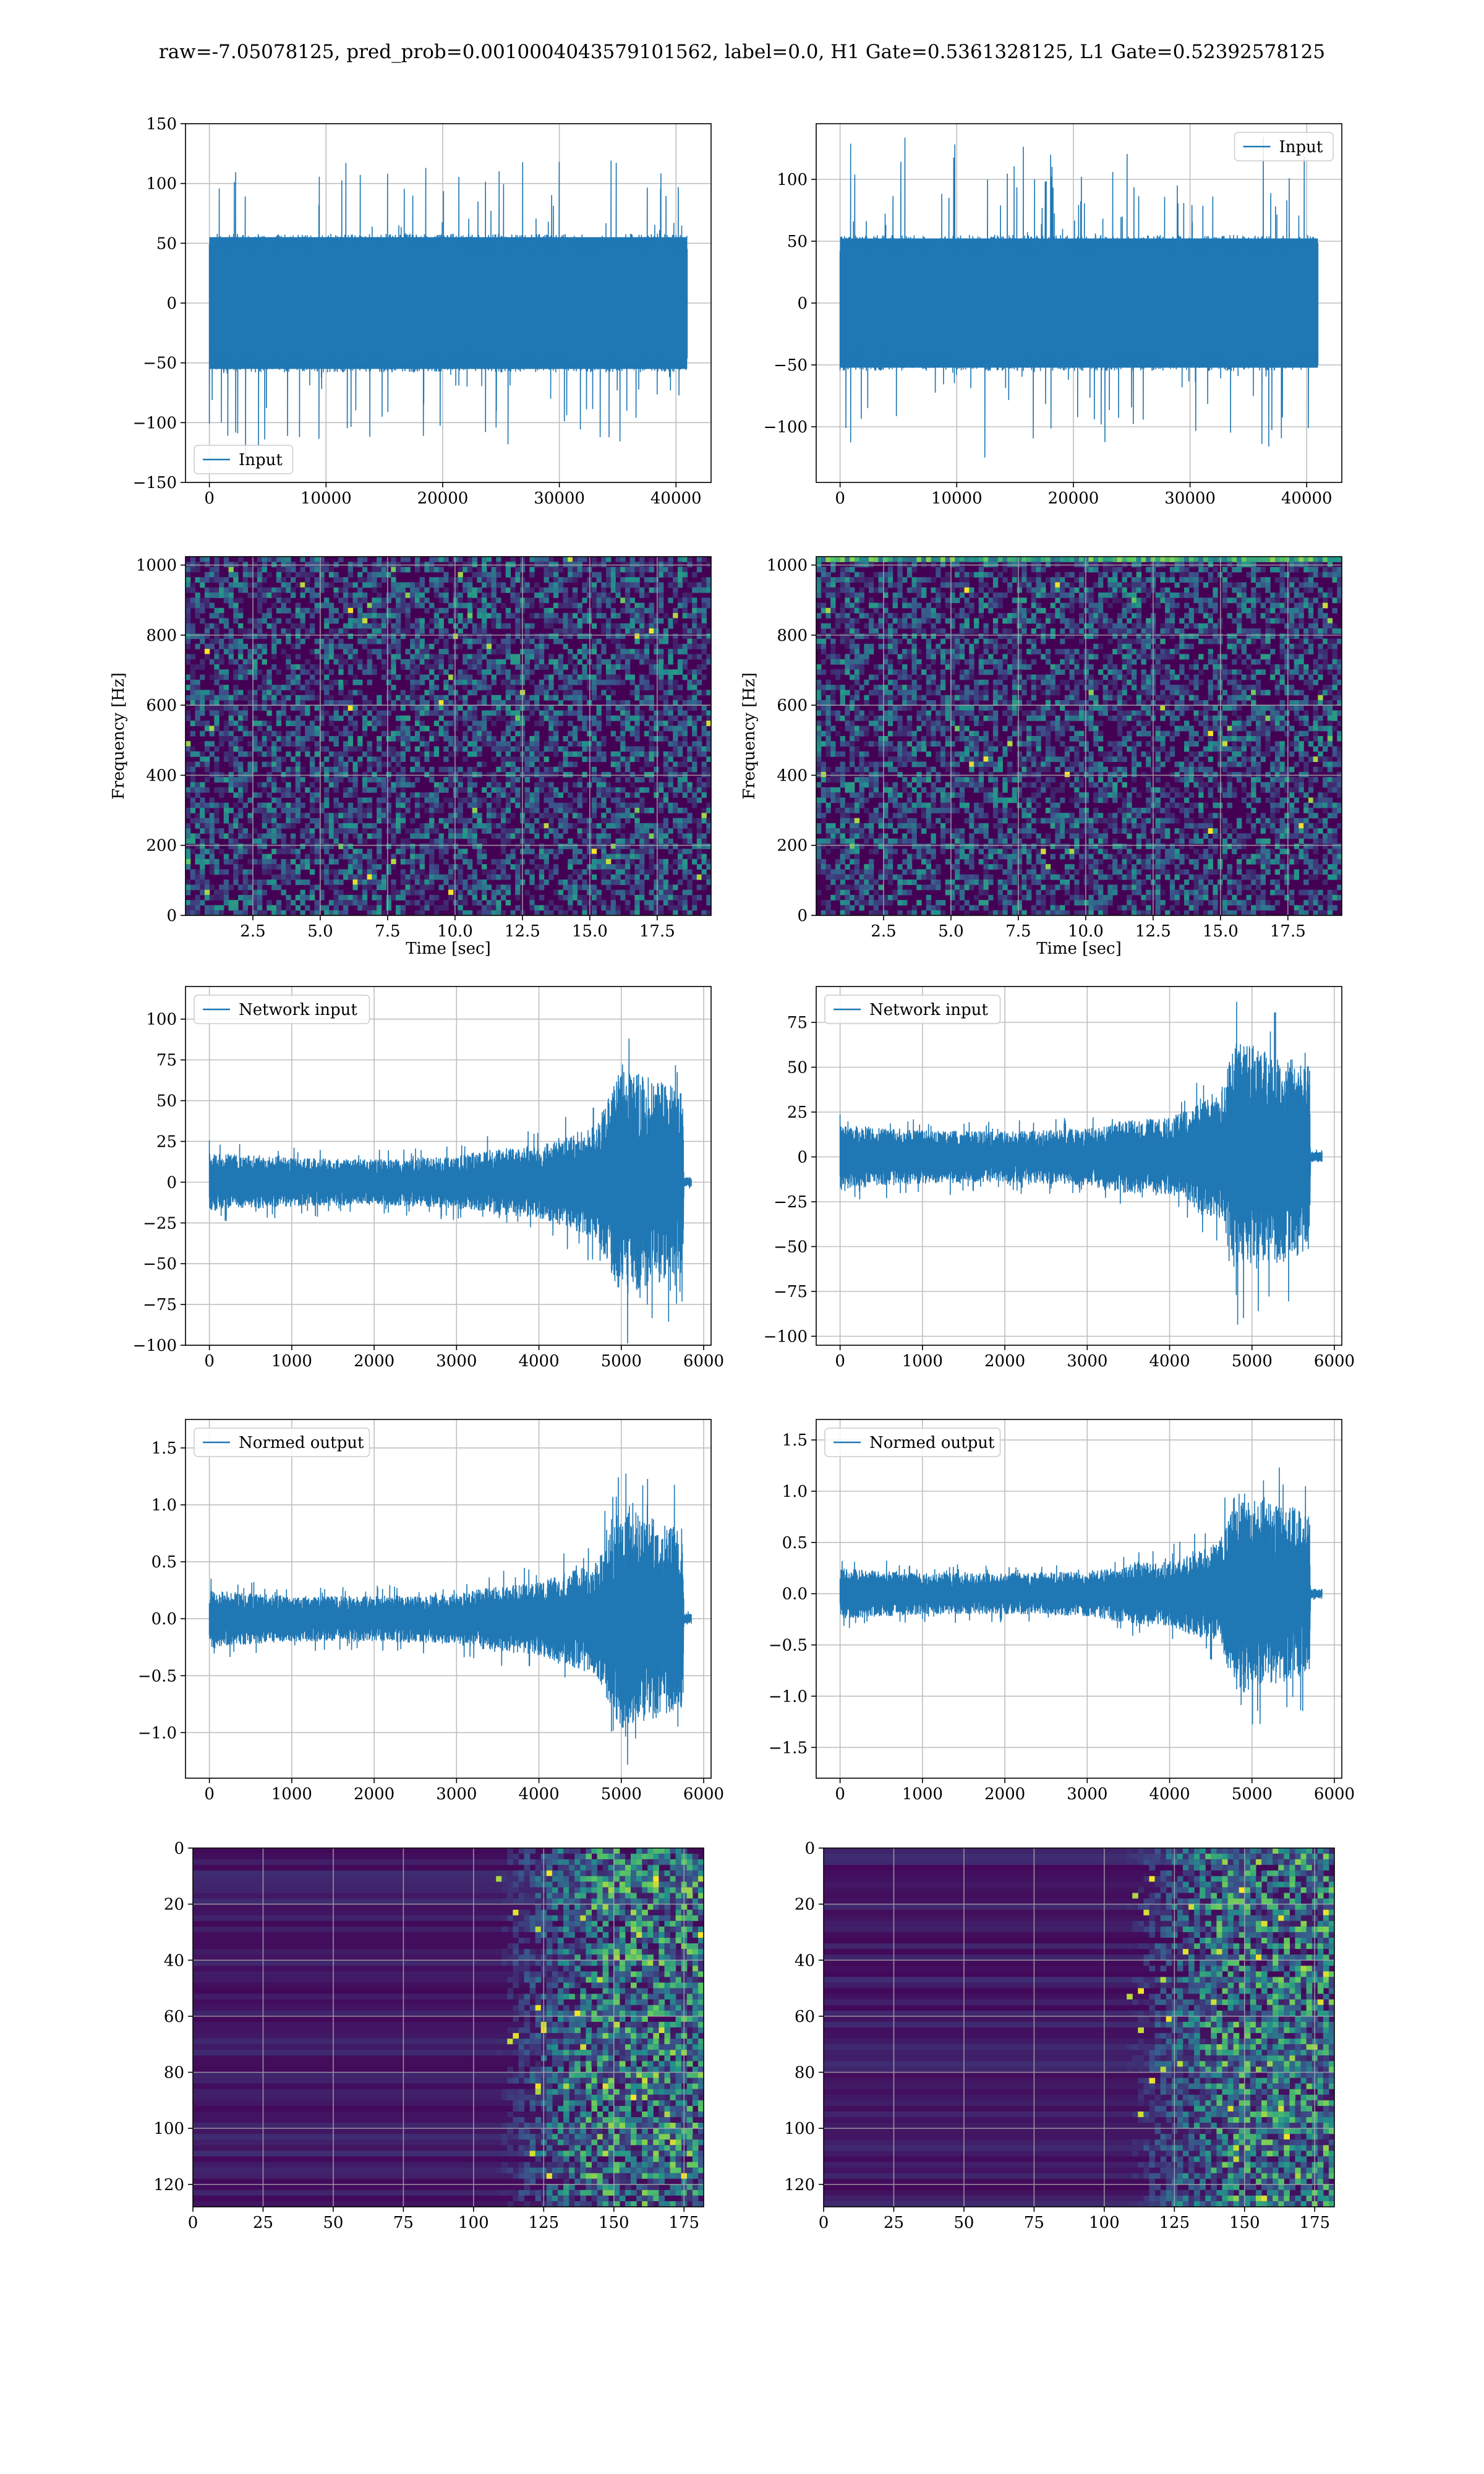 This screenshot has width=1484, height=2474. Describe the element at coordinates (244, 459) in the screenshot. I see `h1-input-legend: Input` at that location.